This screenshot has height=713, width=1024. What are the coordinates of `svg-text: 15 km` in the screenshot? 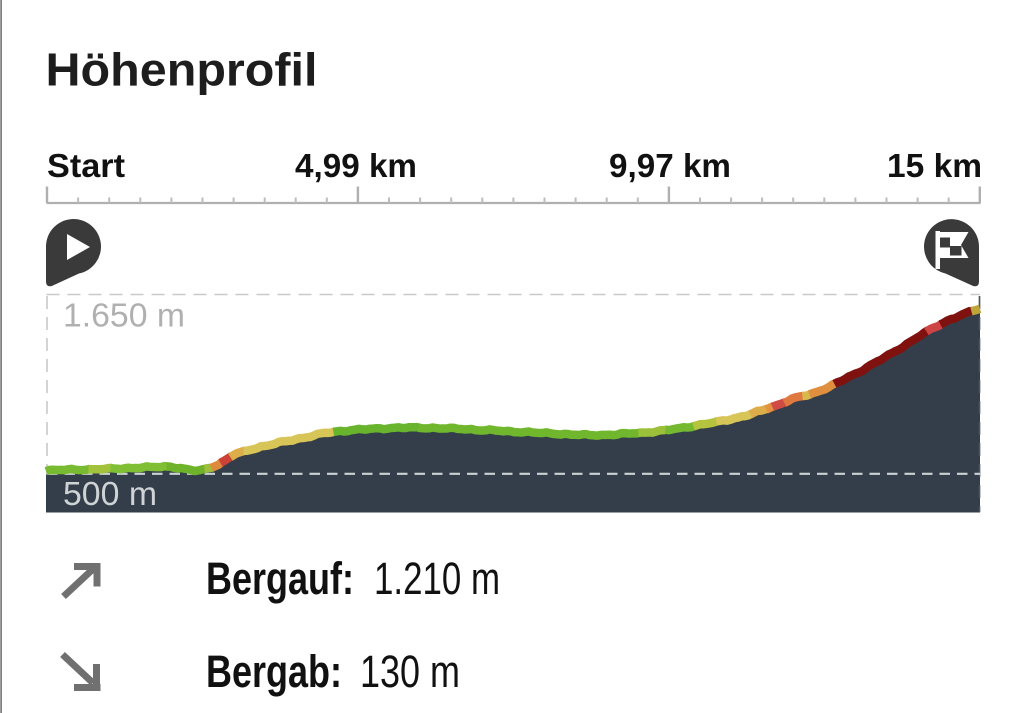 It's located at (934, 165).